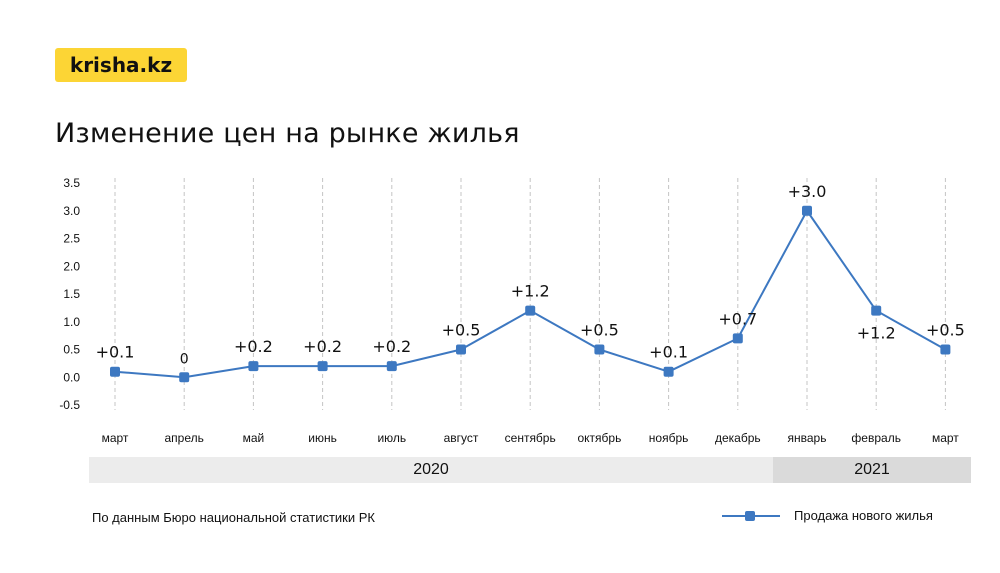 The image size is (1000, 573). What do you see at coordinates (254, 438) in the screenshot?
I see `x-tick-label: май` at bounding box center [254, 438].